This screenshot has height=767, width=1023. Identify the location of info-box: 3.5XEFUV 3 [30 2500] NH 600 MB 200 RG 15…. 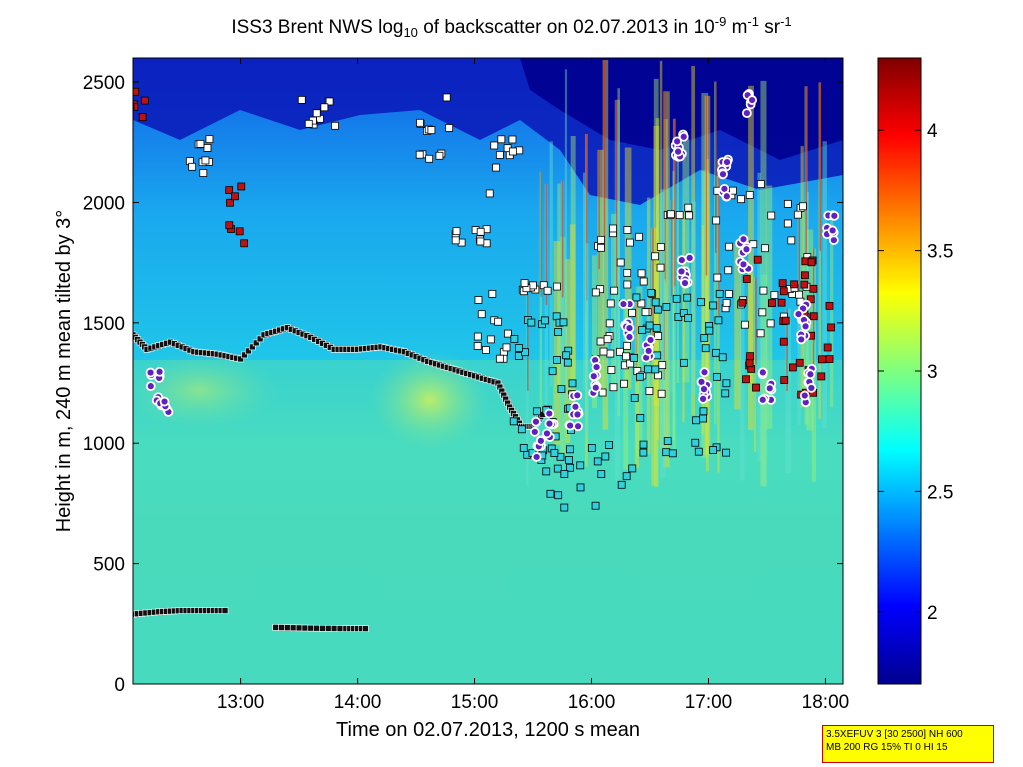
(908, 744).